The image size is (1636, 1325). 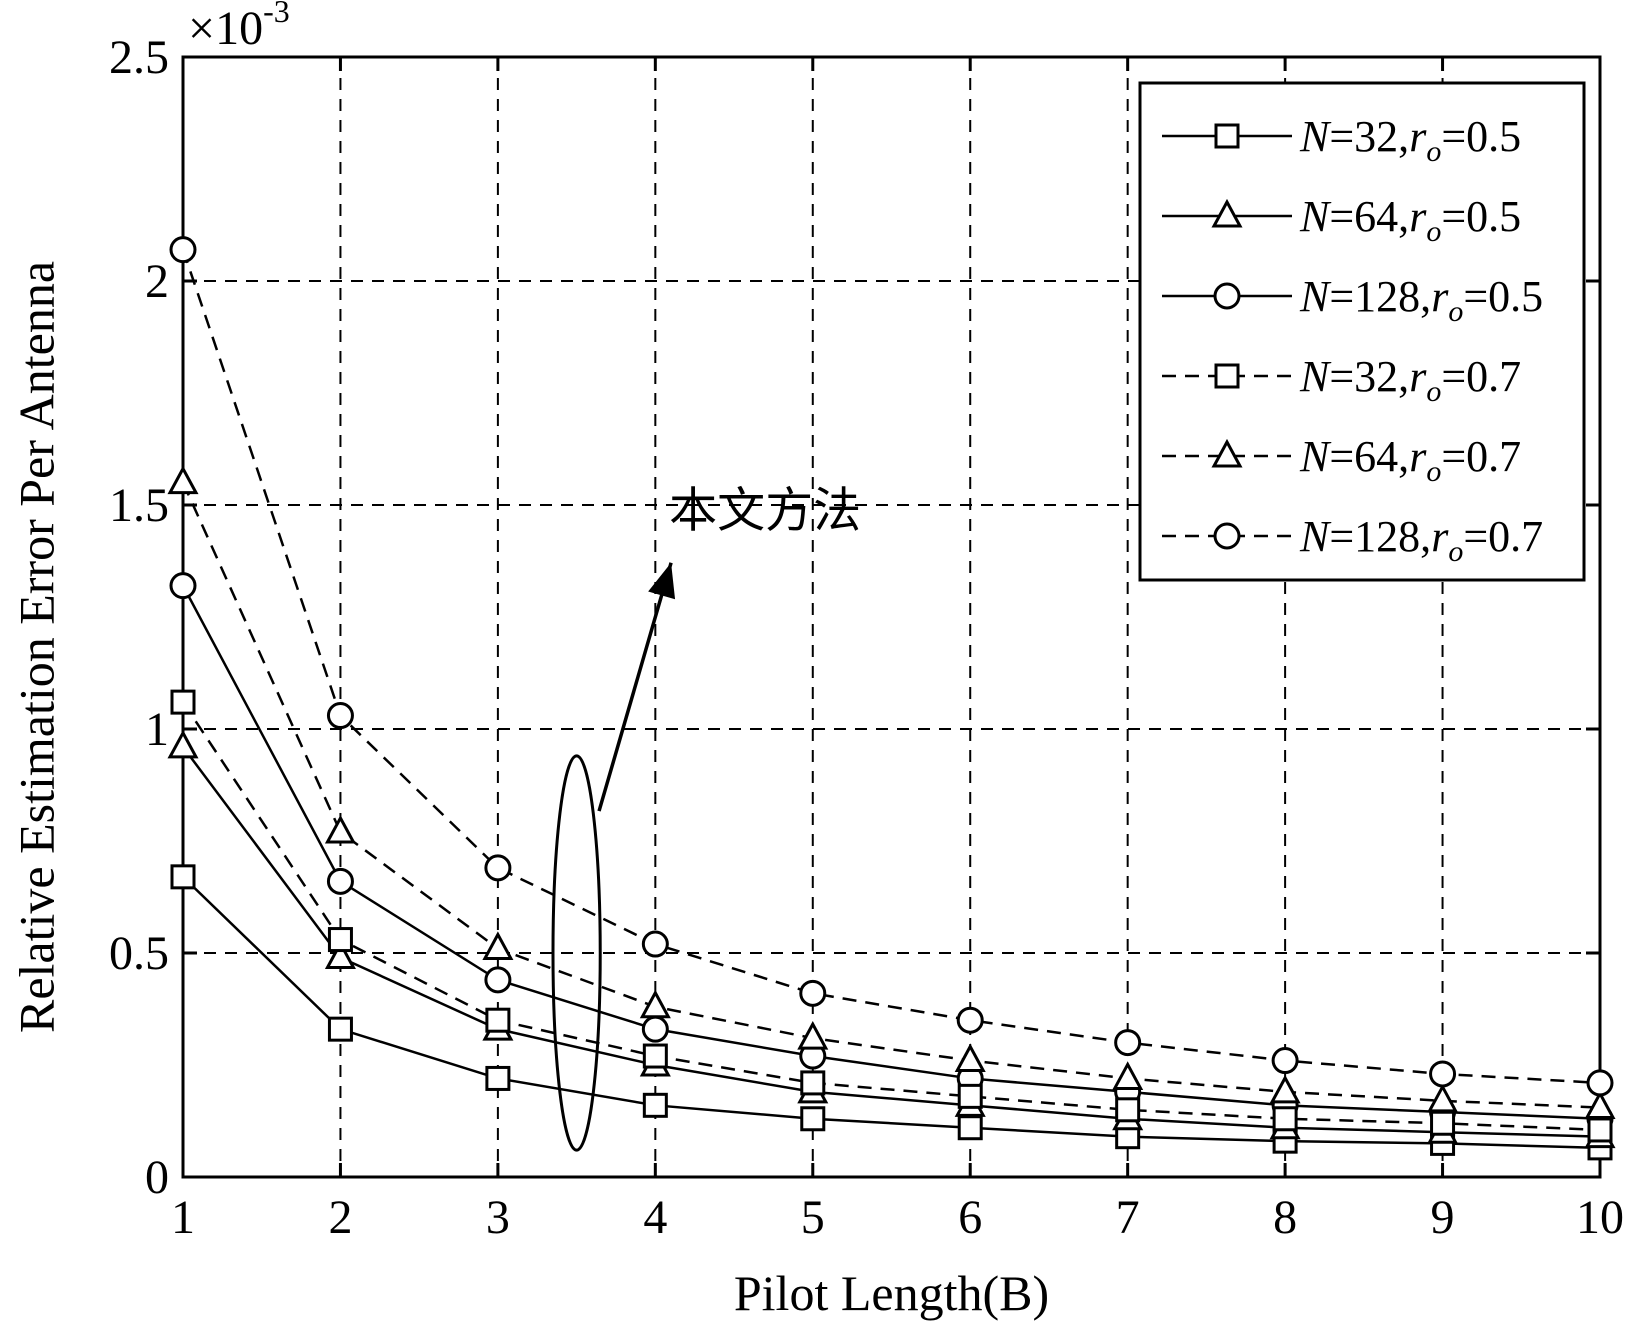 I want to click on legend-label: N=32,ro=0.5, so click(x=1410, y=140).